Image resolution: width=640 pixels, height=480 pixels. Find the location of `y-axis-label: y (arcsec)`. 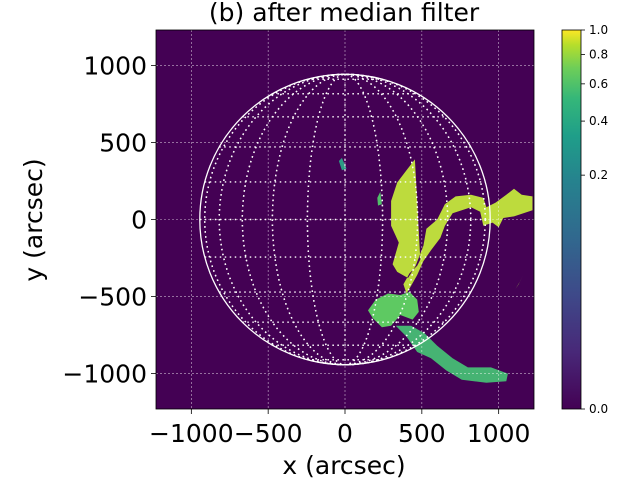

y-axis-label: y (arcsec) is located at coordinates (33, 219).